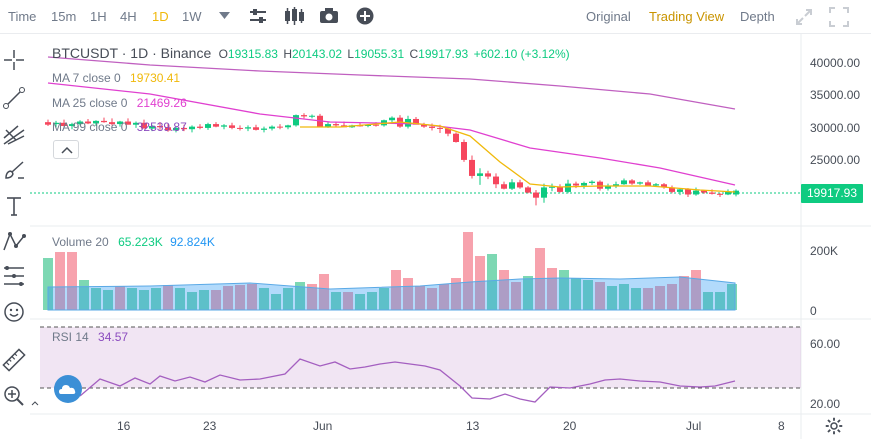 The height and width of the screenshot is (439, 871). Describe the element at coordinates (329, 16) in the screenshot. I see `screenshot-icon` at that location.